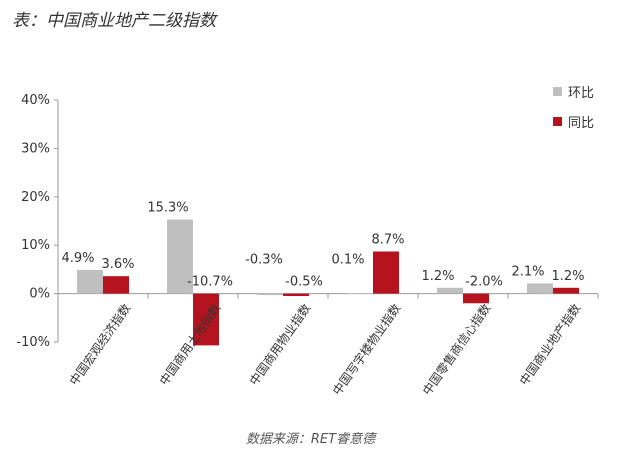 The width and height of the screenshot is (621, 458). I want to click on data-label-yoy-5: -2.0%, so click(484, 282).